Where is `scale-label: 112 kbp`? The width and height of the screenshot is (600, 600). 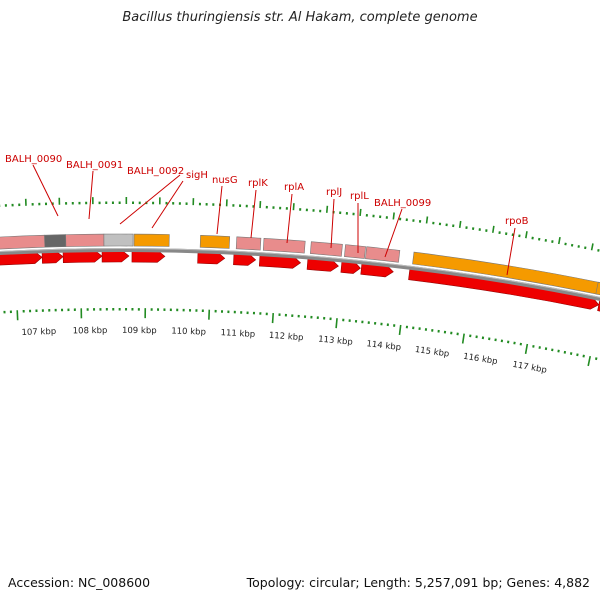
scale-label: 112 kbp is located at coordinates (286, 337).